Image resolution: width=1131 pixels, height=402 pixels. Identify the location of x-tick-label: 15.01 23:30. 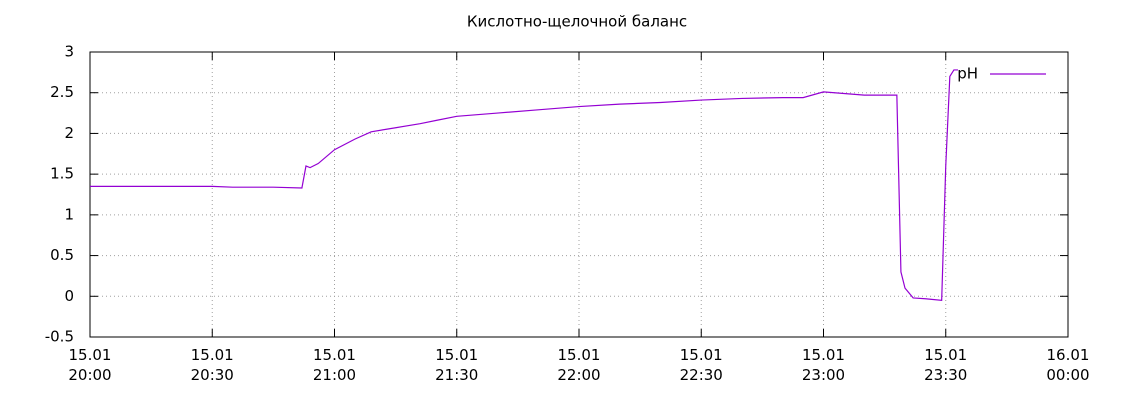
(945, 365).